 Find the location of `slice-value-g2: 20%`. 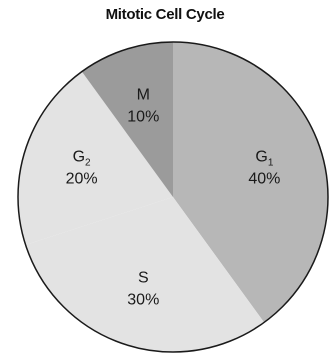

slice-value-g2: 20% is located at coordinates (82, 178).